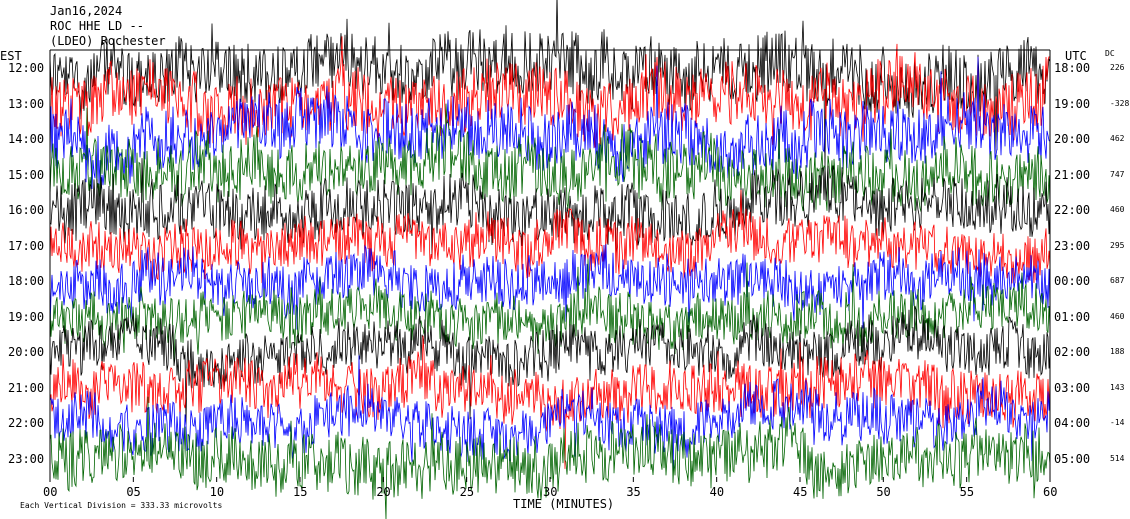 The height and width of the screenshot is (519, 1130). Describe the element at coordinates (1117, 387) in the screenshot. I see `dc-value-label: 143` at that location.